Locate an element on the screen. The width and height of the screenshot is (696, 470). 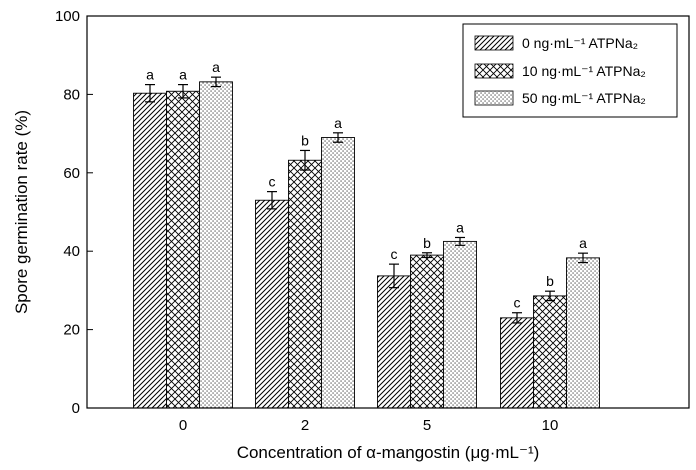
x-tick-label: 10 is located at coordinates (550, 425).